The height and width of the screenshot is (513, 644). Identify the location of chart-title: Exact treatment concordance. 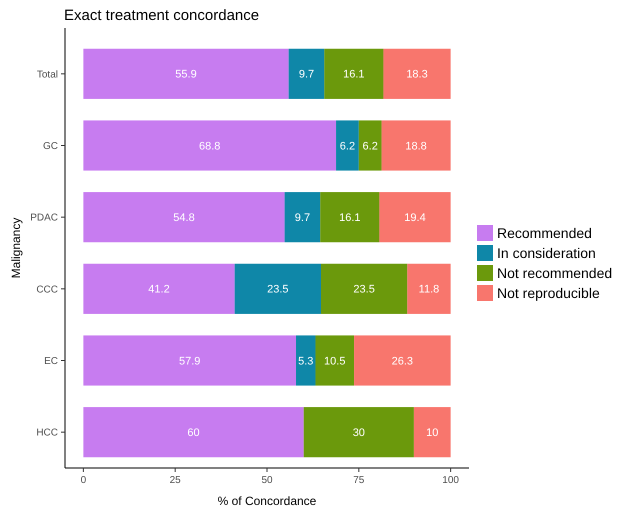
(162, 15).